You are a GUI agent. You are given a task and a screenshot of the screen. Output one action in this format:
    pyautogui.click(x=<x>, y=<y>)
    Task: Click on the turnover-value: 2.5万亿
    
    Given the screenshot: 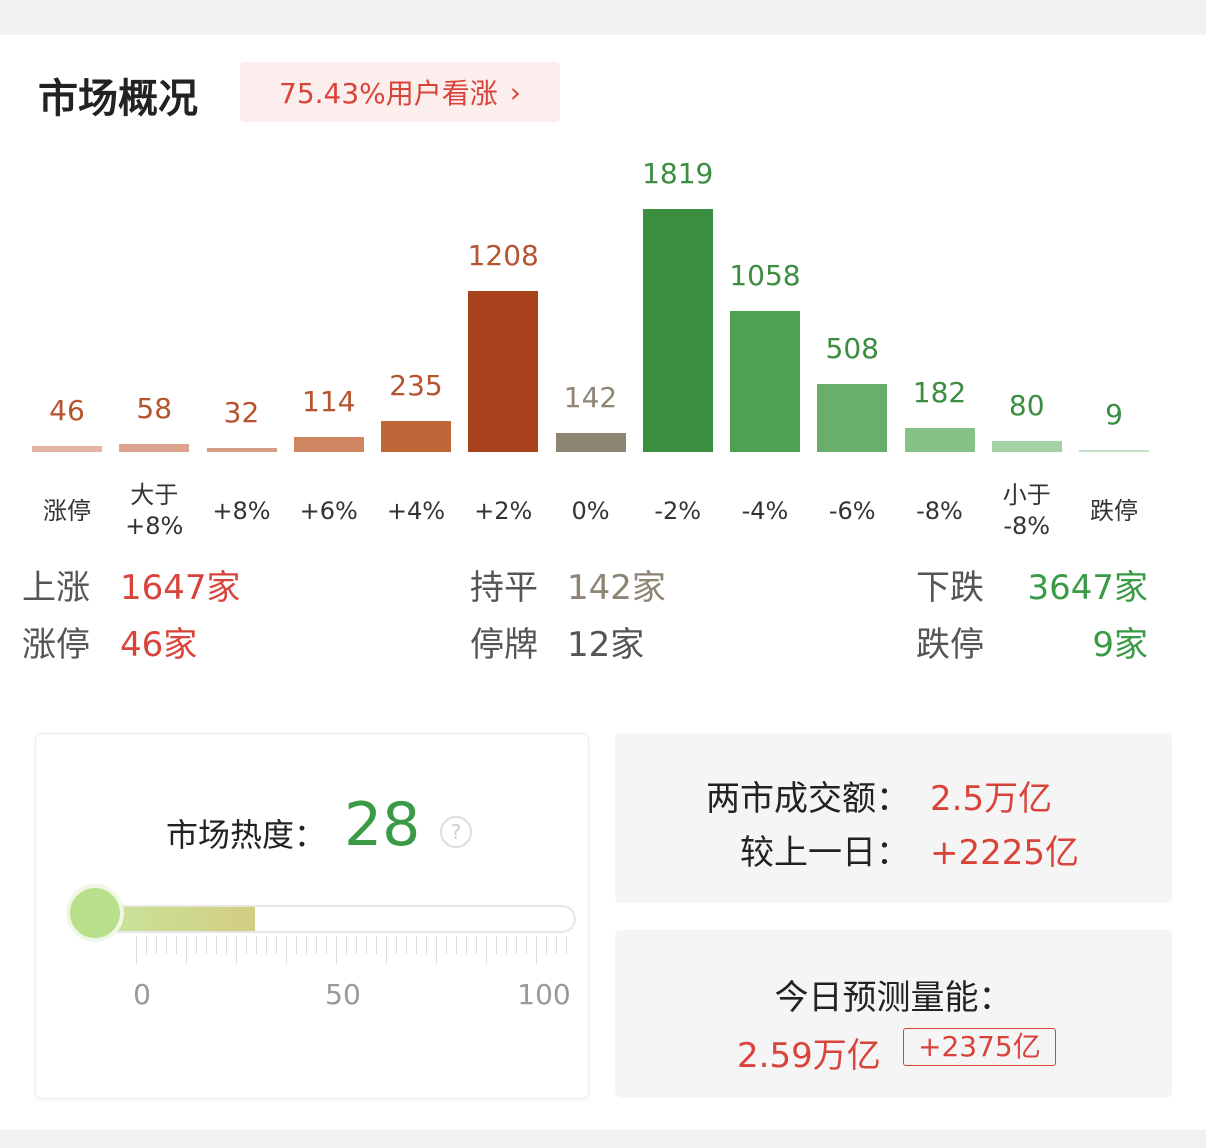 What is the action you would take?
    pyautogui.click(x=991, y=799)
    